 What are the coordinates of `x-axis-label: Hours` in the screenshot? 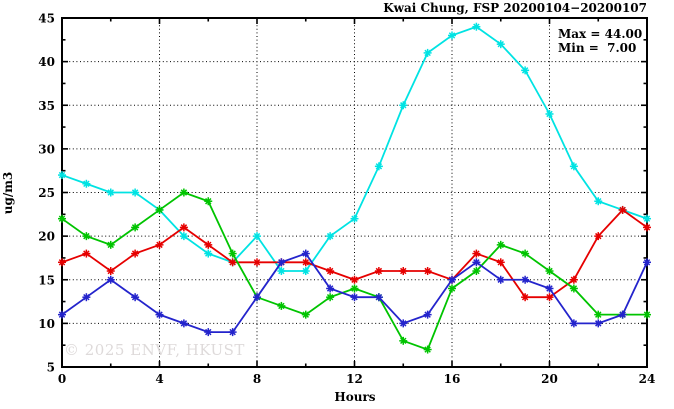 It's located at (355, 397).